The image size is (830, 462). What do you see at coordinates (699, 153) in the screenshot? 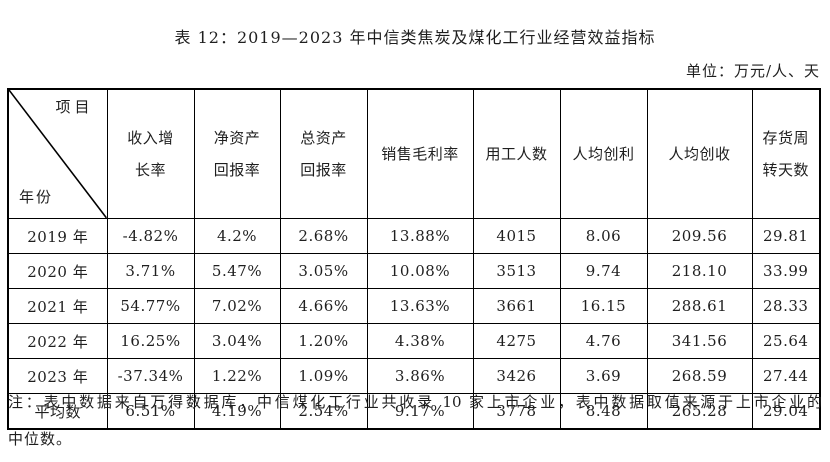
I see `column-header-revenue-per-capita: 人均创收` at bounding box center [699, 153].